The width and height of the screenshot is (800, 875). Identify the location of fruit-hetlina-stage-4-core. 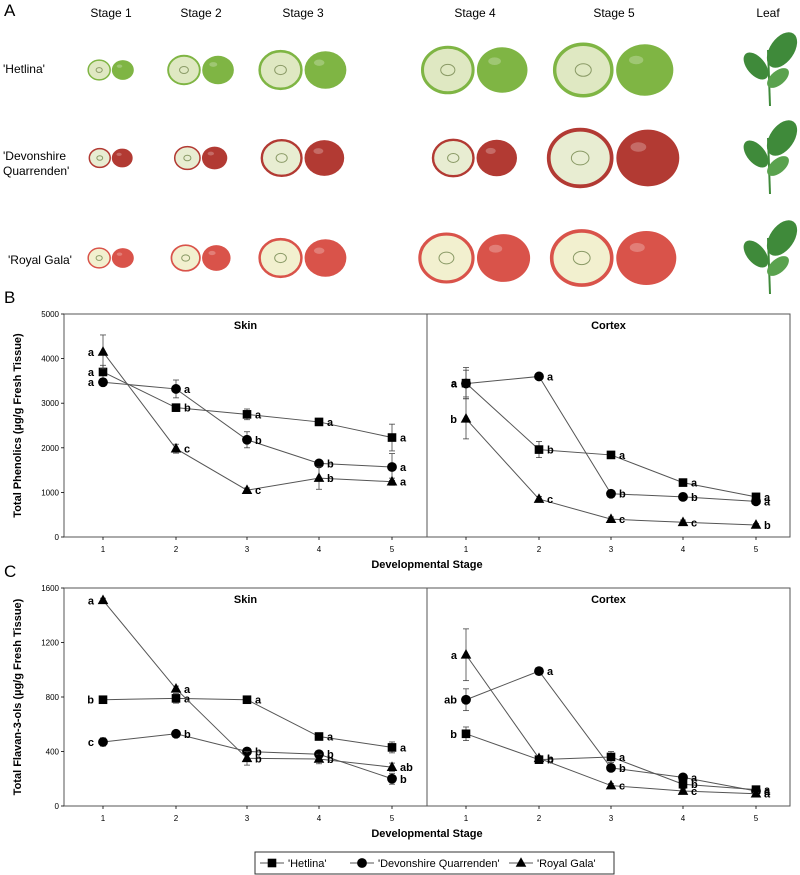
(448, 70).